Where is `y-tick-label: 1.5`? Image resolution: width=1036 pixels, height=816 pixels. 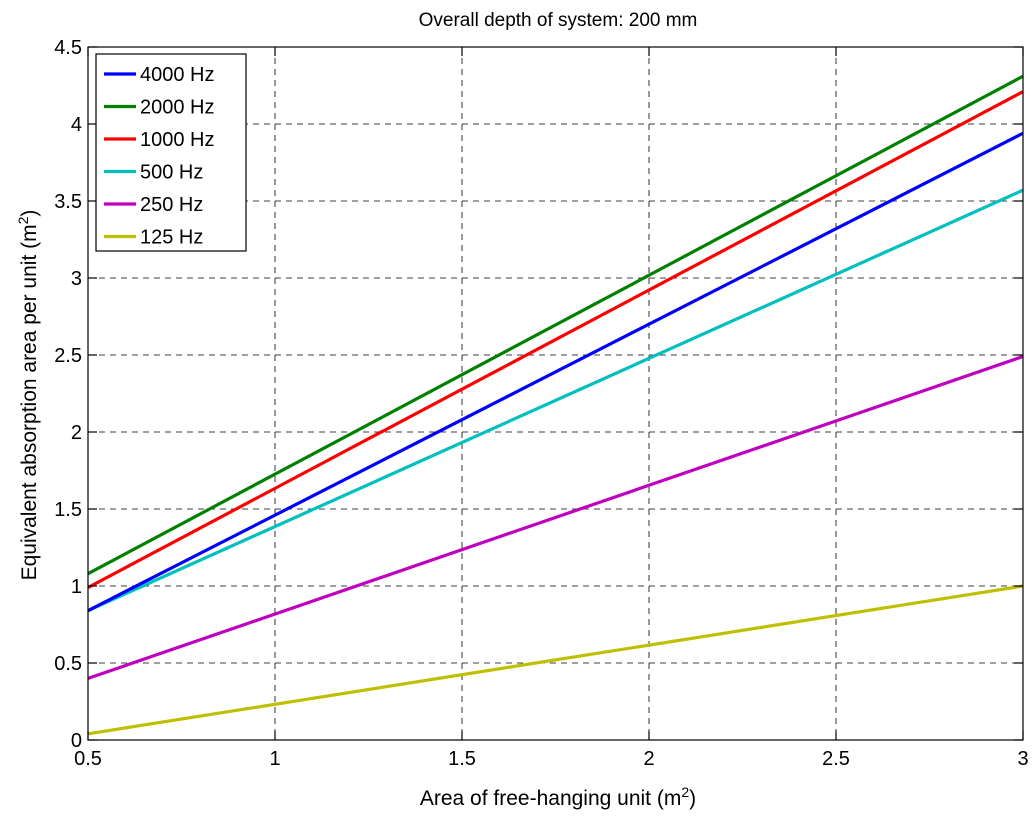 y-tick-label: 1.5 is located at coordinates (68, 510).